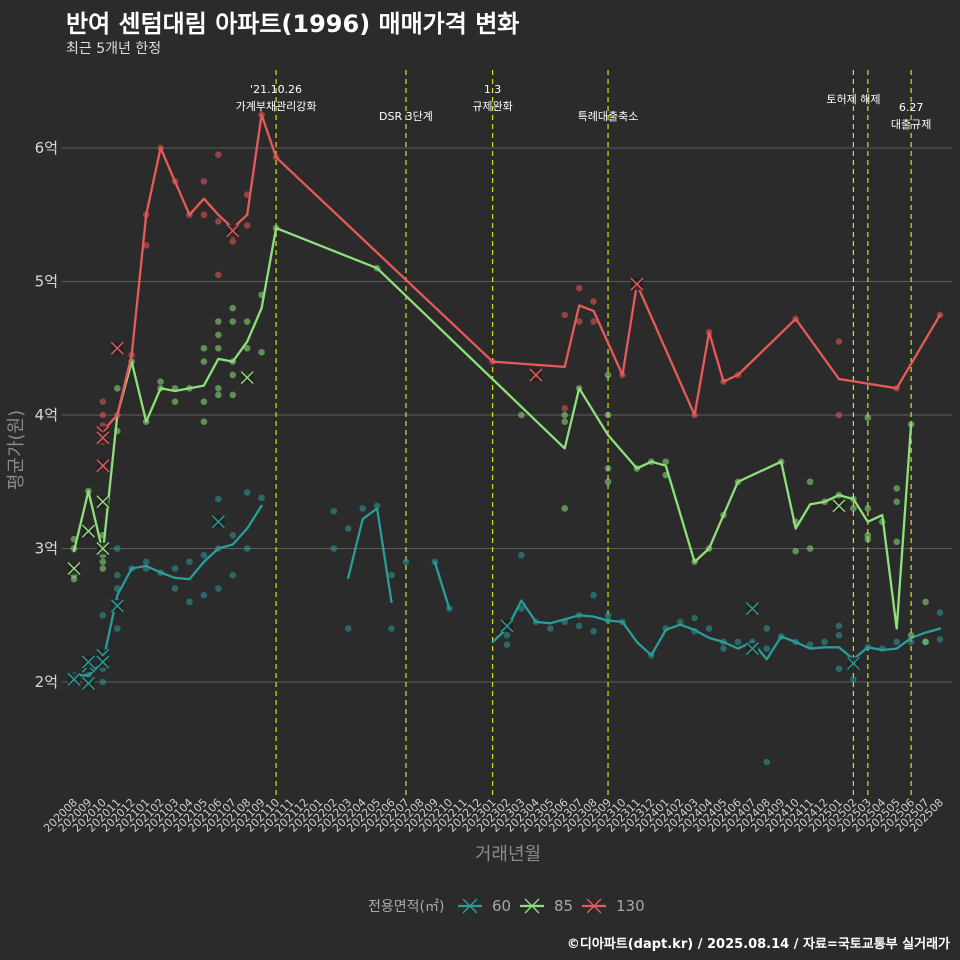  What do you see at coordinates (46, 148) in the screenshot?
I see `y-tick-label: 6억` at bounding box center [46, 148].